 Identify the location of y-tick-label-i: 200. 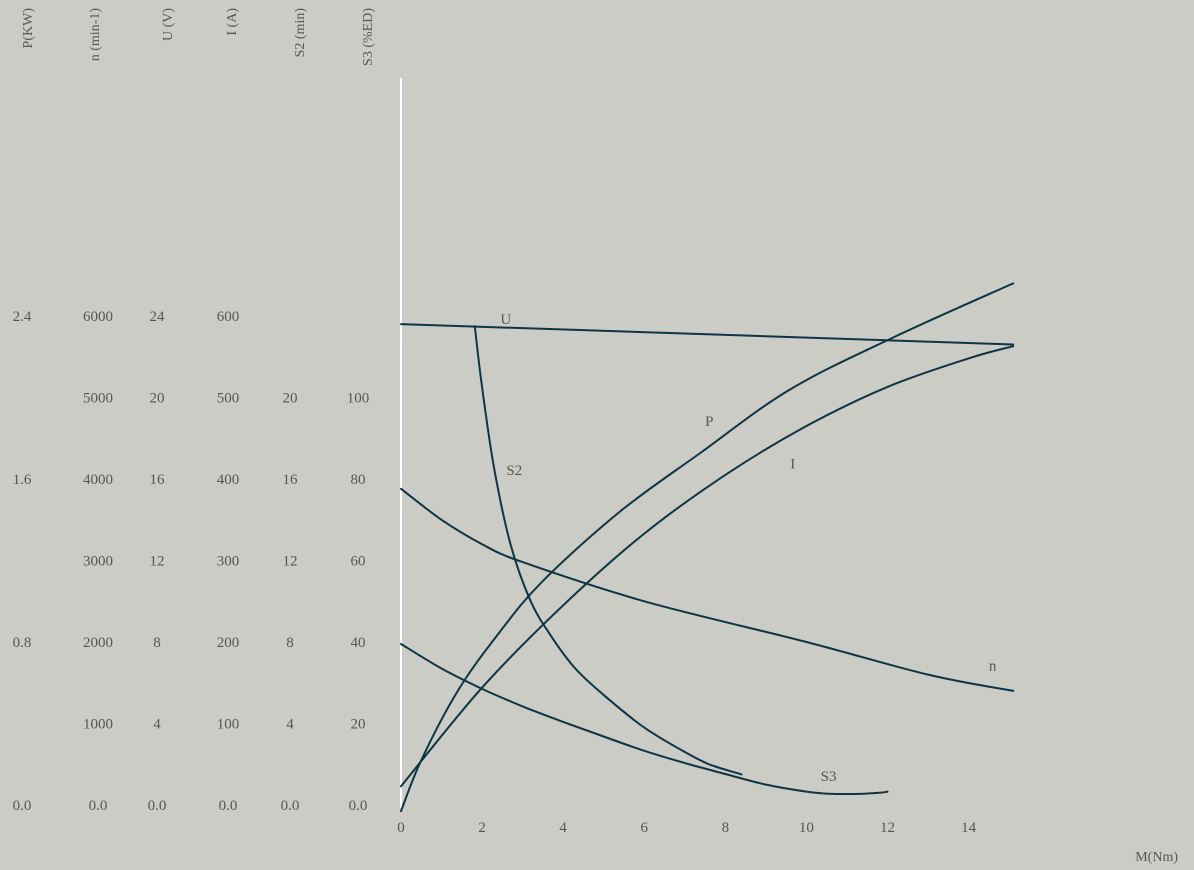
(228, 643).